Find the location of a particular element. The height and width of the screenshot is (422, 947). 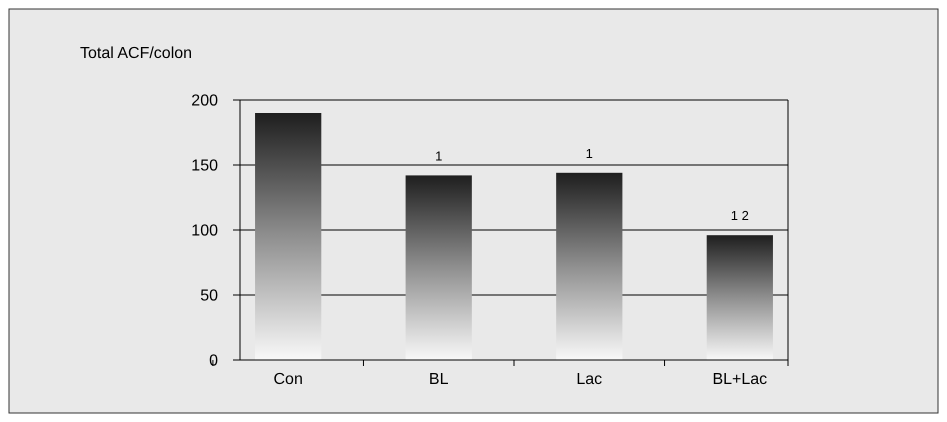

x-tick-label: Lac is located at coordinates (589, 379).